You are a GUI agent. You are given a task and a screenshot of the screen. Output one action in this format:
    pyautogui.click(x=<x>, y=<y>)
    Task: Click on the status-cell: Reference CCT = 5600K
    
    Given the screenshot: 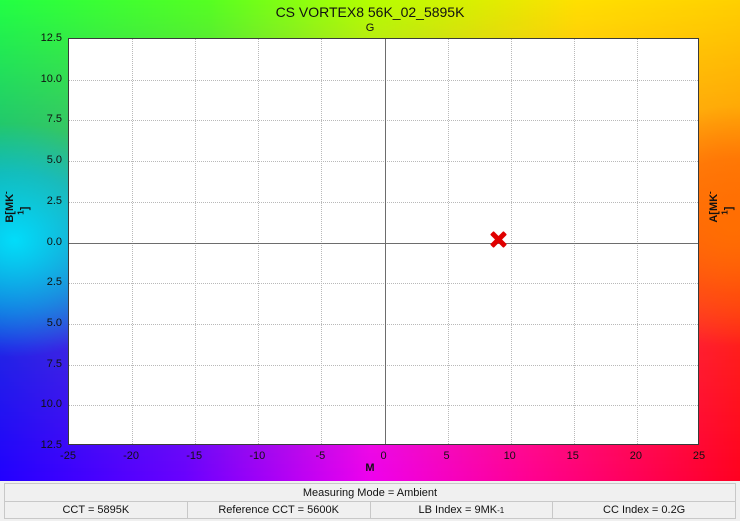 What is the action you would take?
    pyautogui.click(x=279, y=510)
    